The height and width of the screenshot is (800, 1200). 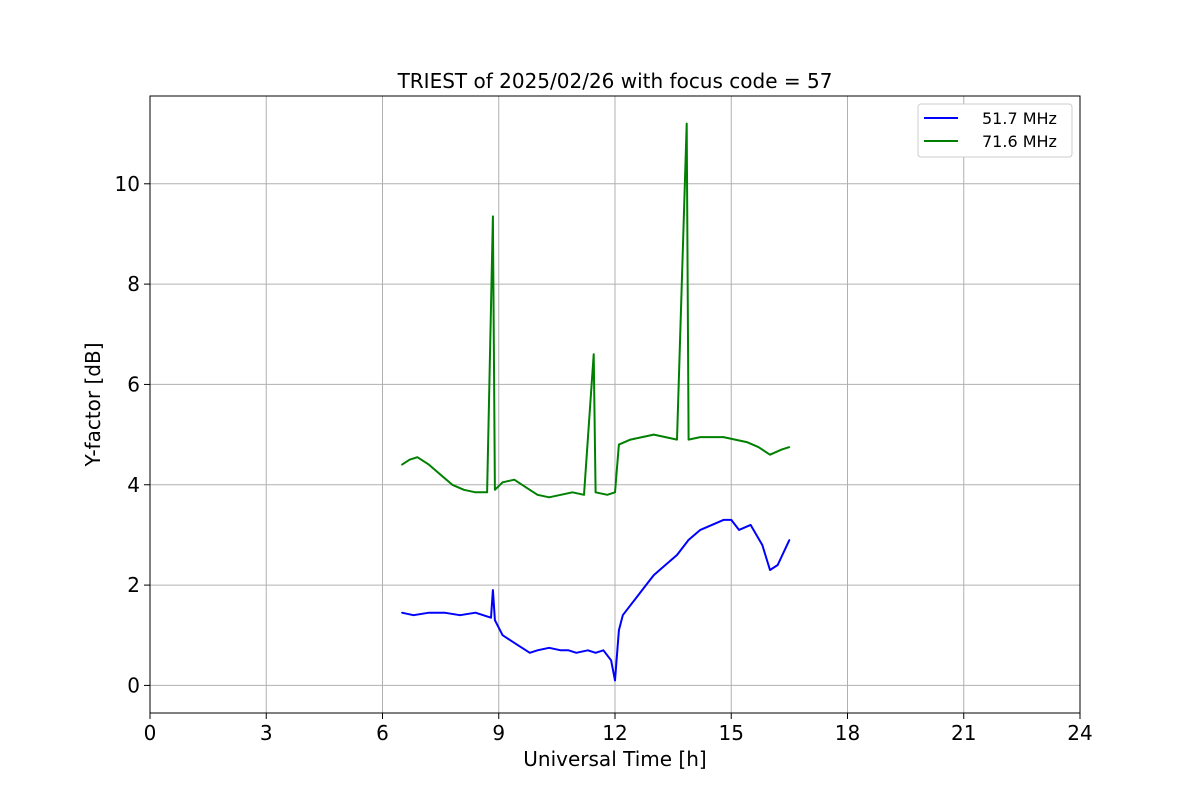 I want to click on x-axis-label: Universal Time [h], so click(x=614, y=759).